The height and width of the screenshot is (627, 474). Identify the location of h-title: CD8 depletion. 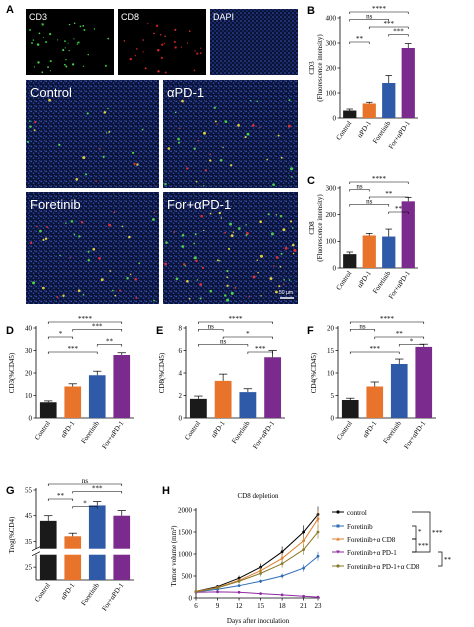
(258, 496).